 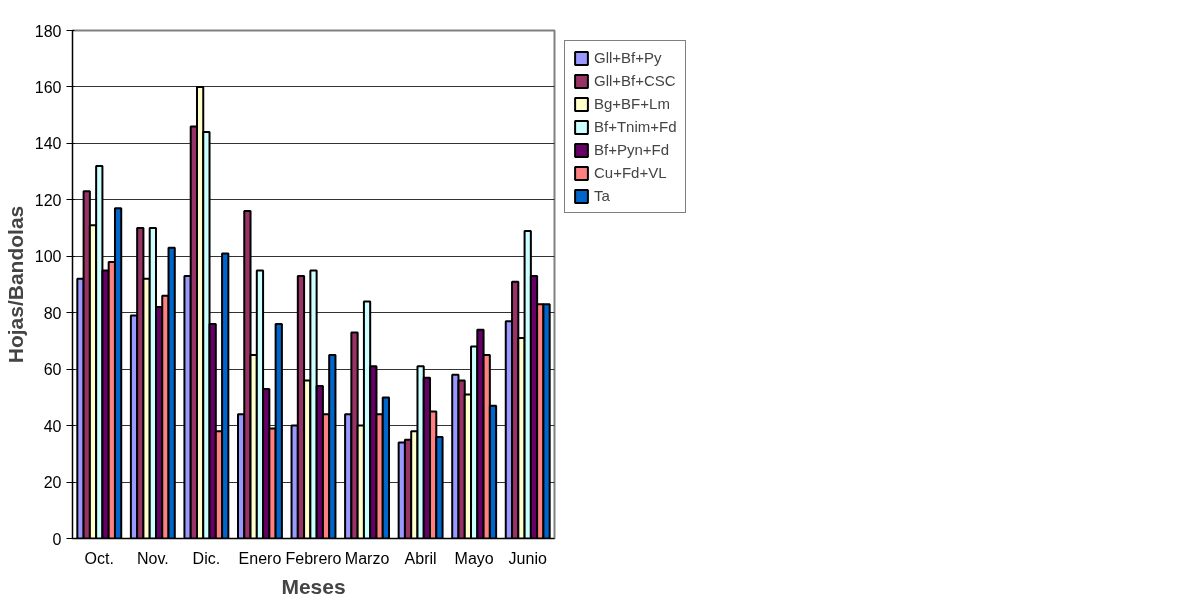 I want to click on x-tick-label: Mayo, so click(x=474, y=558).